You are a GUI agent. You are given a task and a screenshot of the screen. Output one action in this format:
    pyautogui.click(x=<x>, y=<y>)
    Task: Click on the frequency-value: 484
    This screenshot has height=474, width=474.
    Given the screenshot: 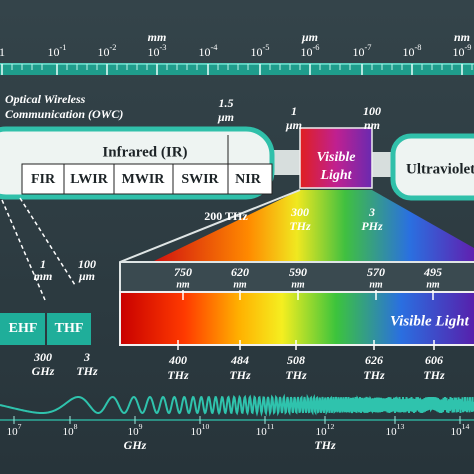 What is the action you would take?
    pyautogui.click(x=239, y=360)
    